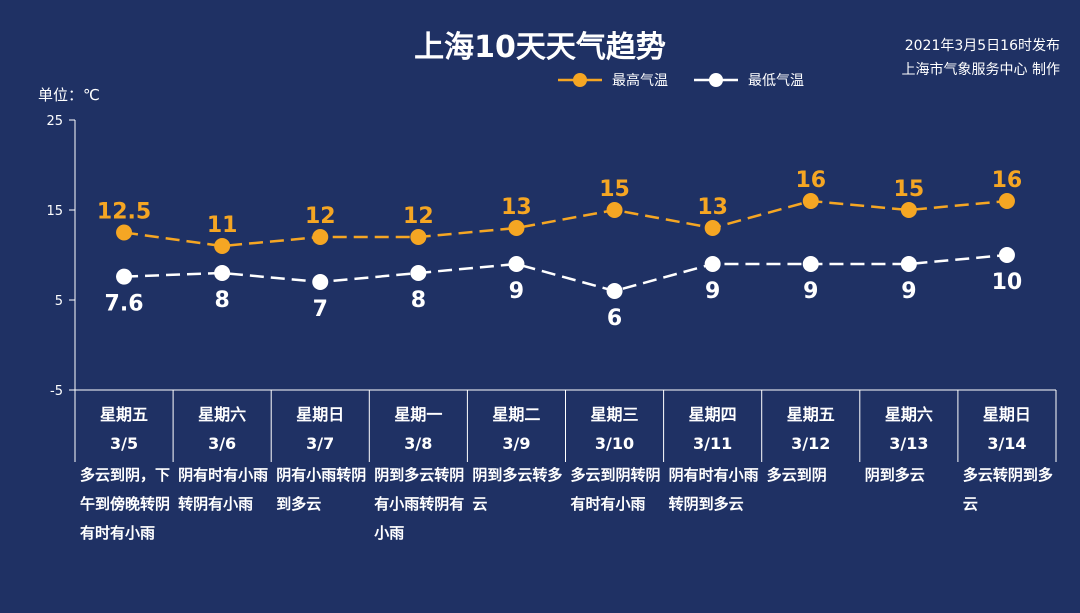 The width and height of the screenshot is (1080, 613). I want to click on weather-description: 多云到阴转阴有时有小雨, so click(615, 489).